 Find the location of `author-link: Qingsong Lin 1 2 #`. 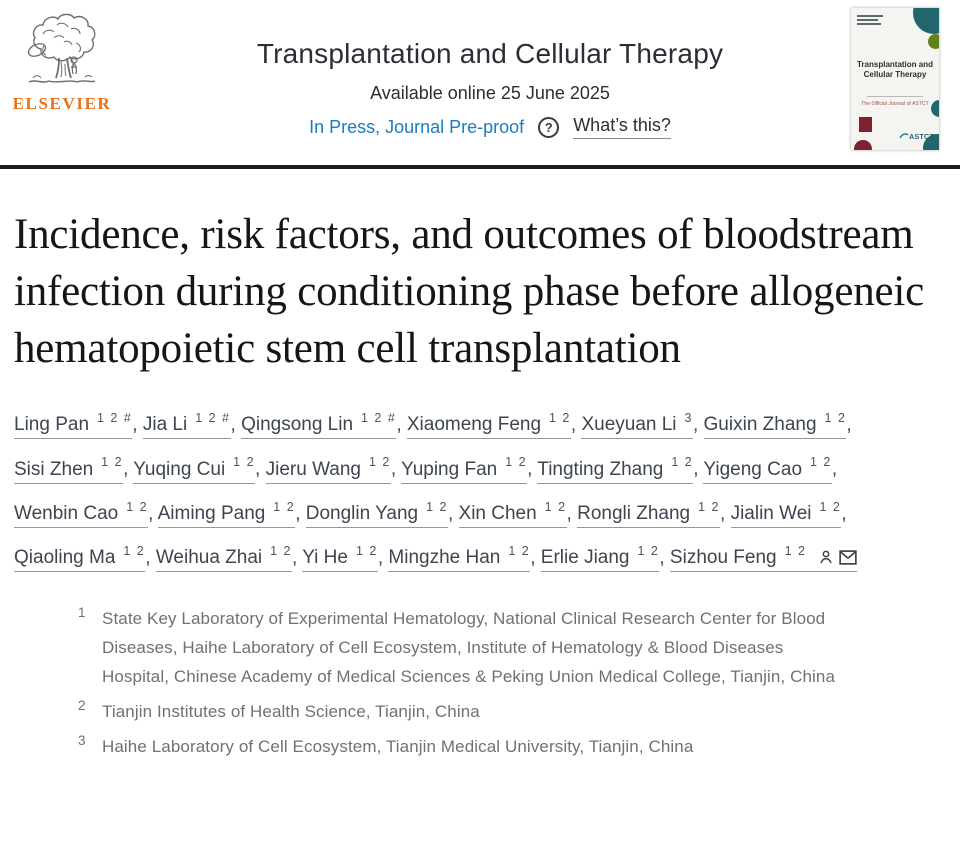

author-link: Qingsong Lin 1 2 # is located at coordinates (319, 425).